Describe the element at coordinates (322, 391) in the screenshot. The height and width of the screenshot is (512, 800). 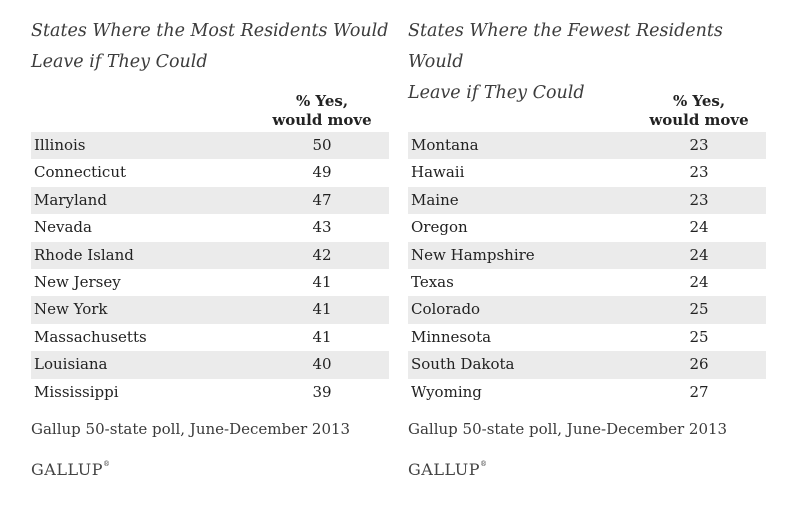
I see `percent-value: 39` at that location.